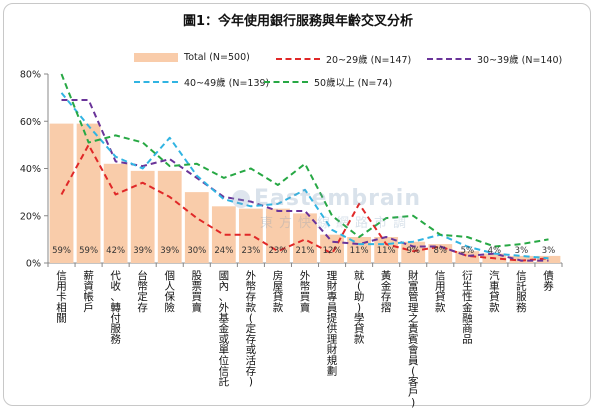 The height and width of the screenshot is (411, 596). What do you see at coordinates (142, 291) in the screenshot?
I see `x-tick-label: 台幣定存` at bounding box center [142, 291].